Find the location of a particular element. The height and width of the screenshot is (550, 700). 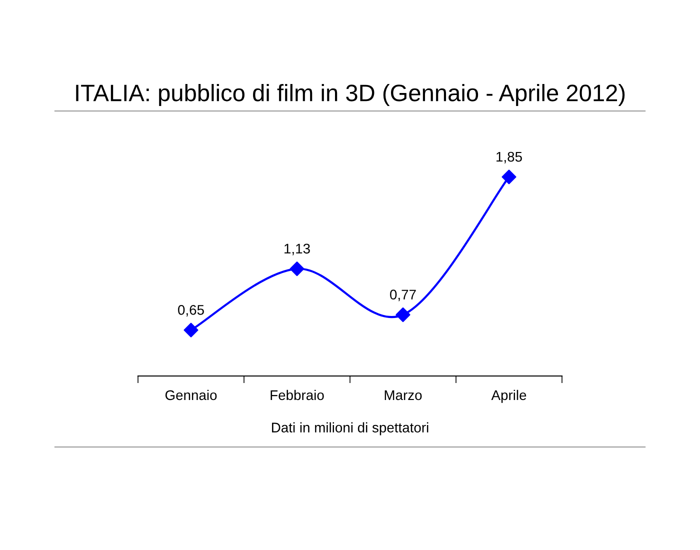

data-label: 0,77 is located at coordinates (403, 296).